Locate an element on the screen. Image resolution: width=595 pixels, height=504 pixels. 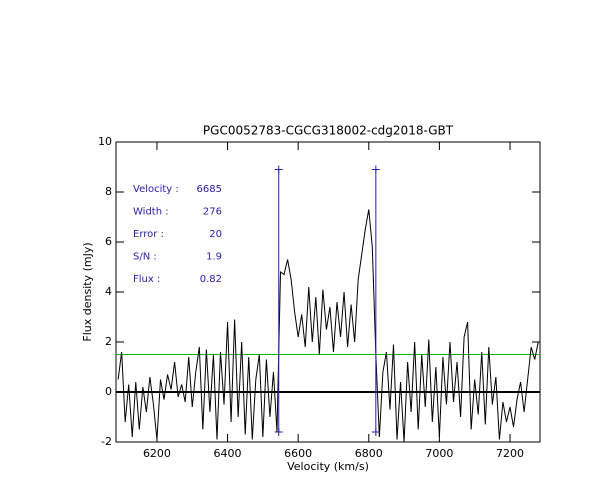
y-tick-label: 4 is located at coordinates (108, 291).